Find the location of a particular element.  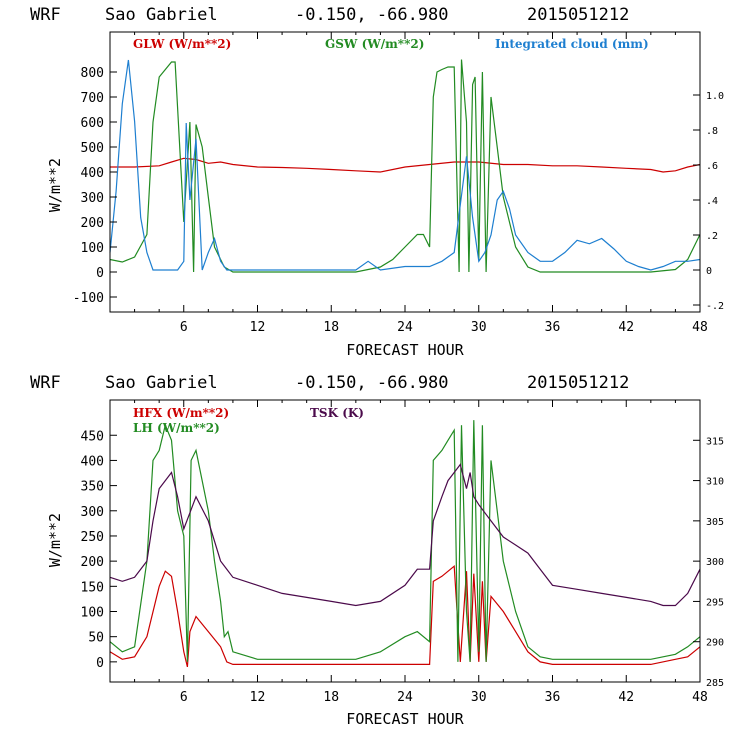

top-y2tick-label: -.2 is located at coordinates (715, 306).